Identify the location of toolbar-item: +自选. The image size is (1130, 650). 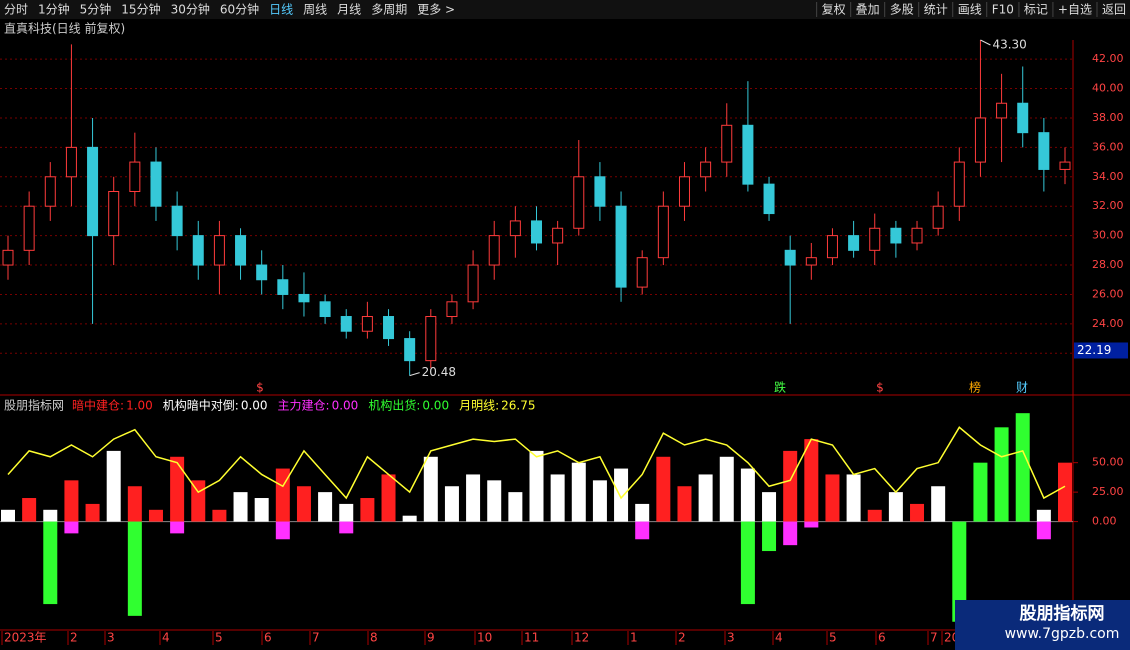
(1075, 10).